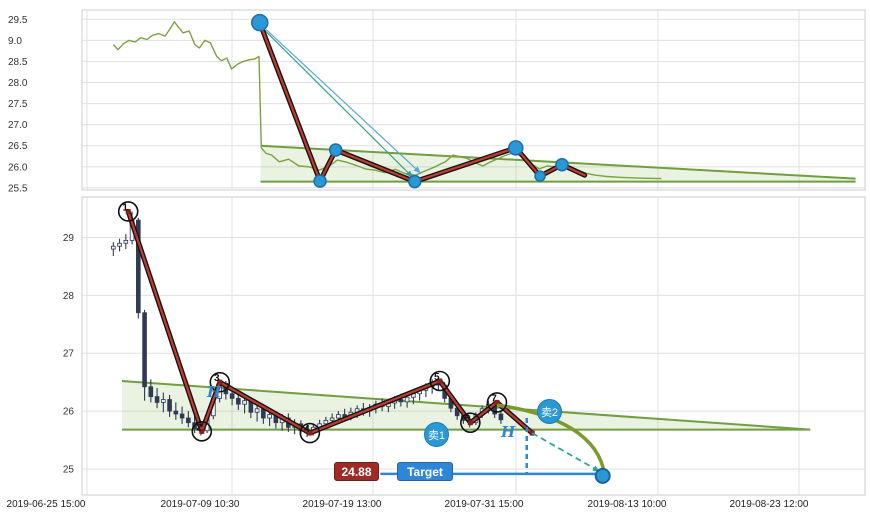 This screenshot has width=870, height=520. Describe the element at coordinates (602, 475) in the screenshot. I see `target-end-dot` at that location.